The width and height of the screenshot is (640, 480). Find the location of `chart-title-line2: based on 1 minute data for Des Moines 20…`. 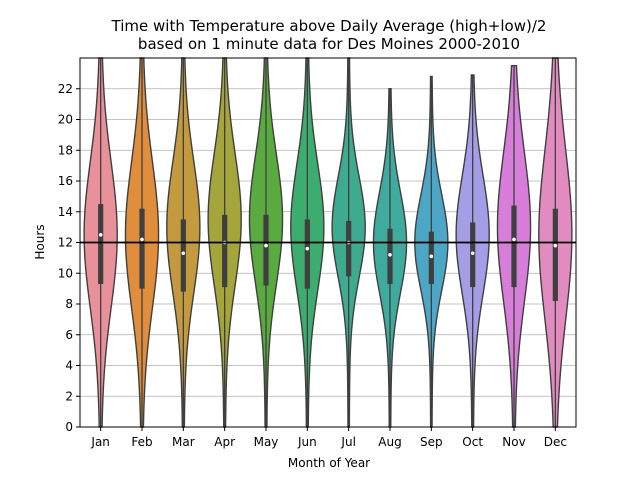

chart-title-line2: based on 1 minute data for Des Moines 20… is located at coordinates (329, 44).